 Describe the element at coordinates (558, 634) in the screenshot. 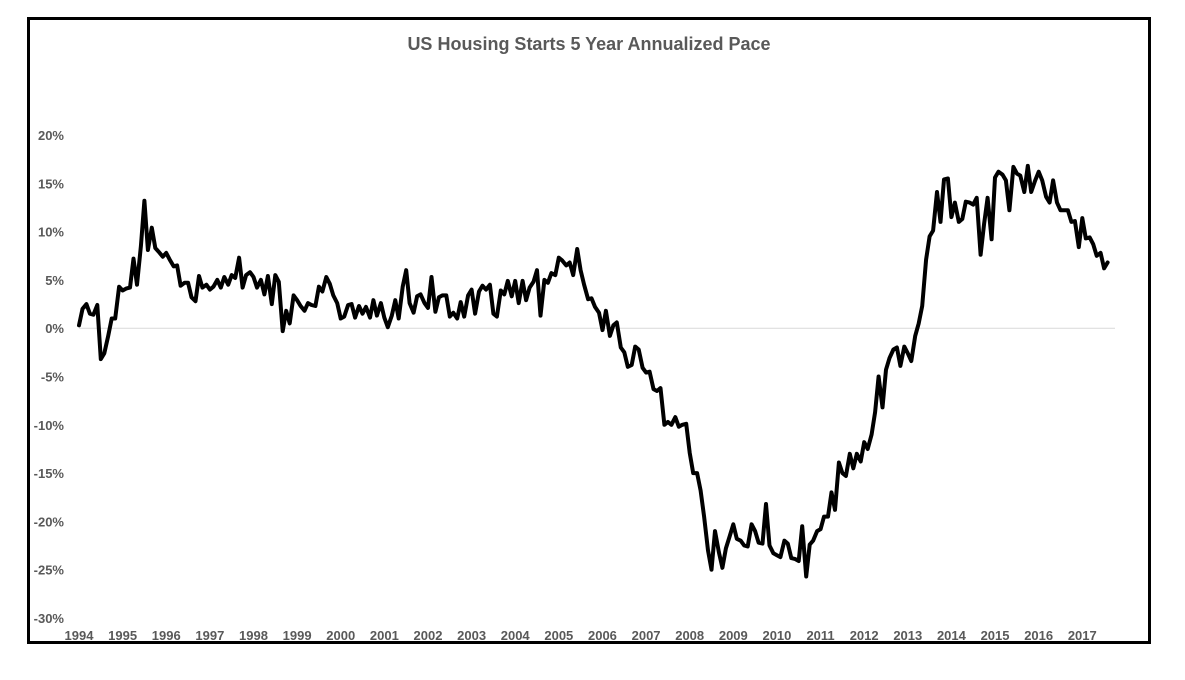

I see `x-tick-label: 2005` at that location.